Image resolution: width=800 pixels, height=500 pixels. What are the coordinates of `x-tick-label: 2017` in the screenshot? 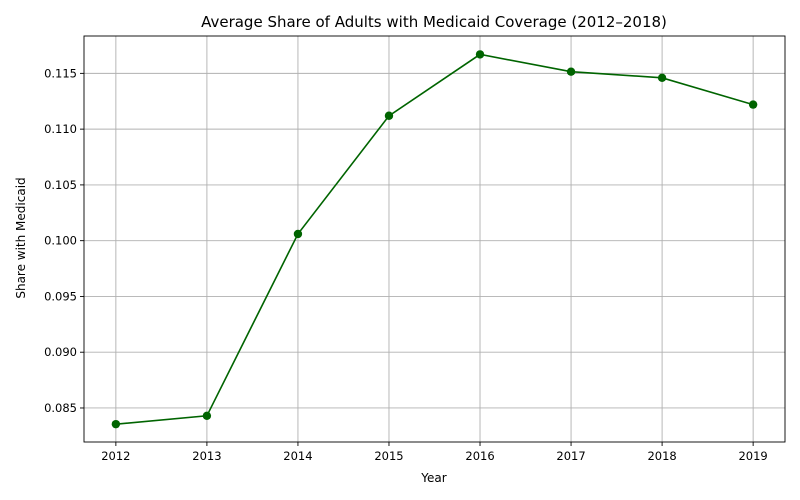 It's located at (570, 456).